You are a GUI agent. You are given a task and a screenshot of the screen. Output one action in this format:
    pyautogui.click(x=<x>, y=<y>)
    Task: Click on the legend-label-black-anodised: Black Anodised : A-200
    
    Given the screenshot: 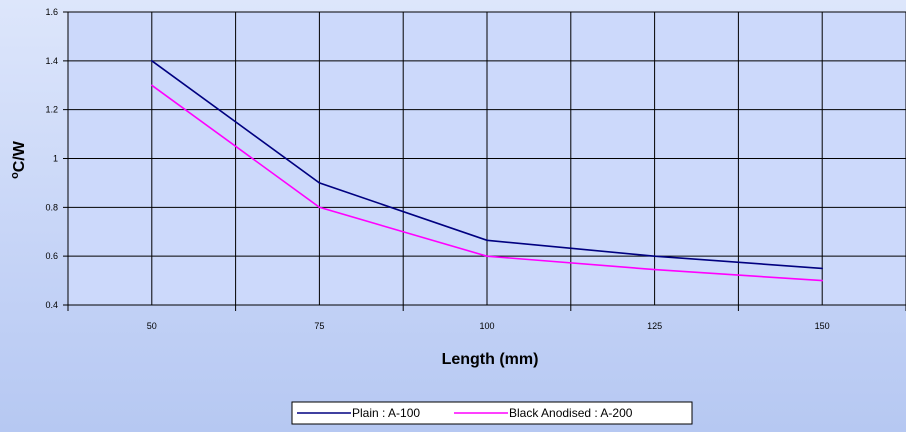 What is the action you would take?
    pyautogui.click(x=571, y=413)
    